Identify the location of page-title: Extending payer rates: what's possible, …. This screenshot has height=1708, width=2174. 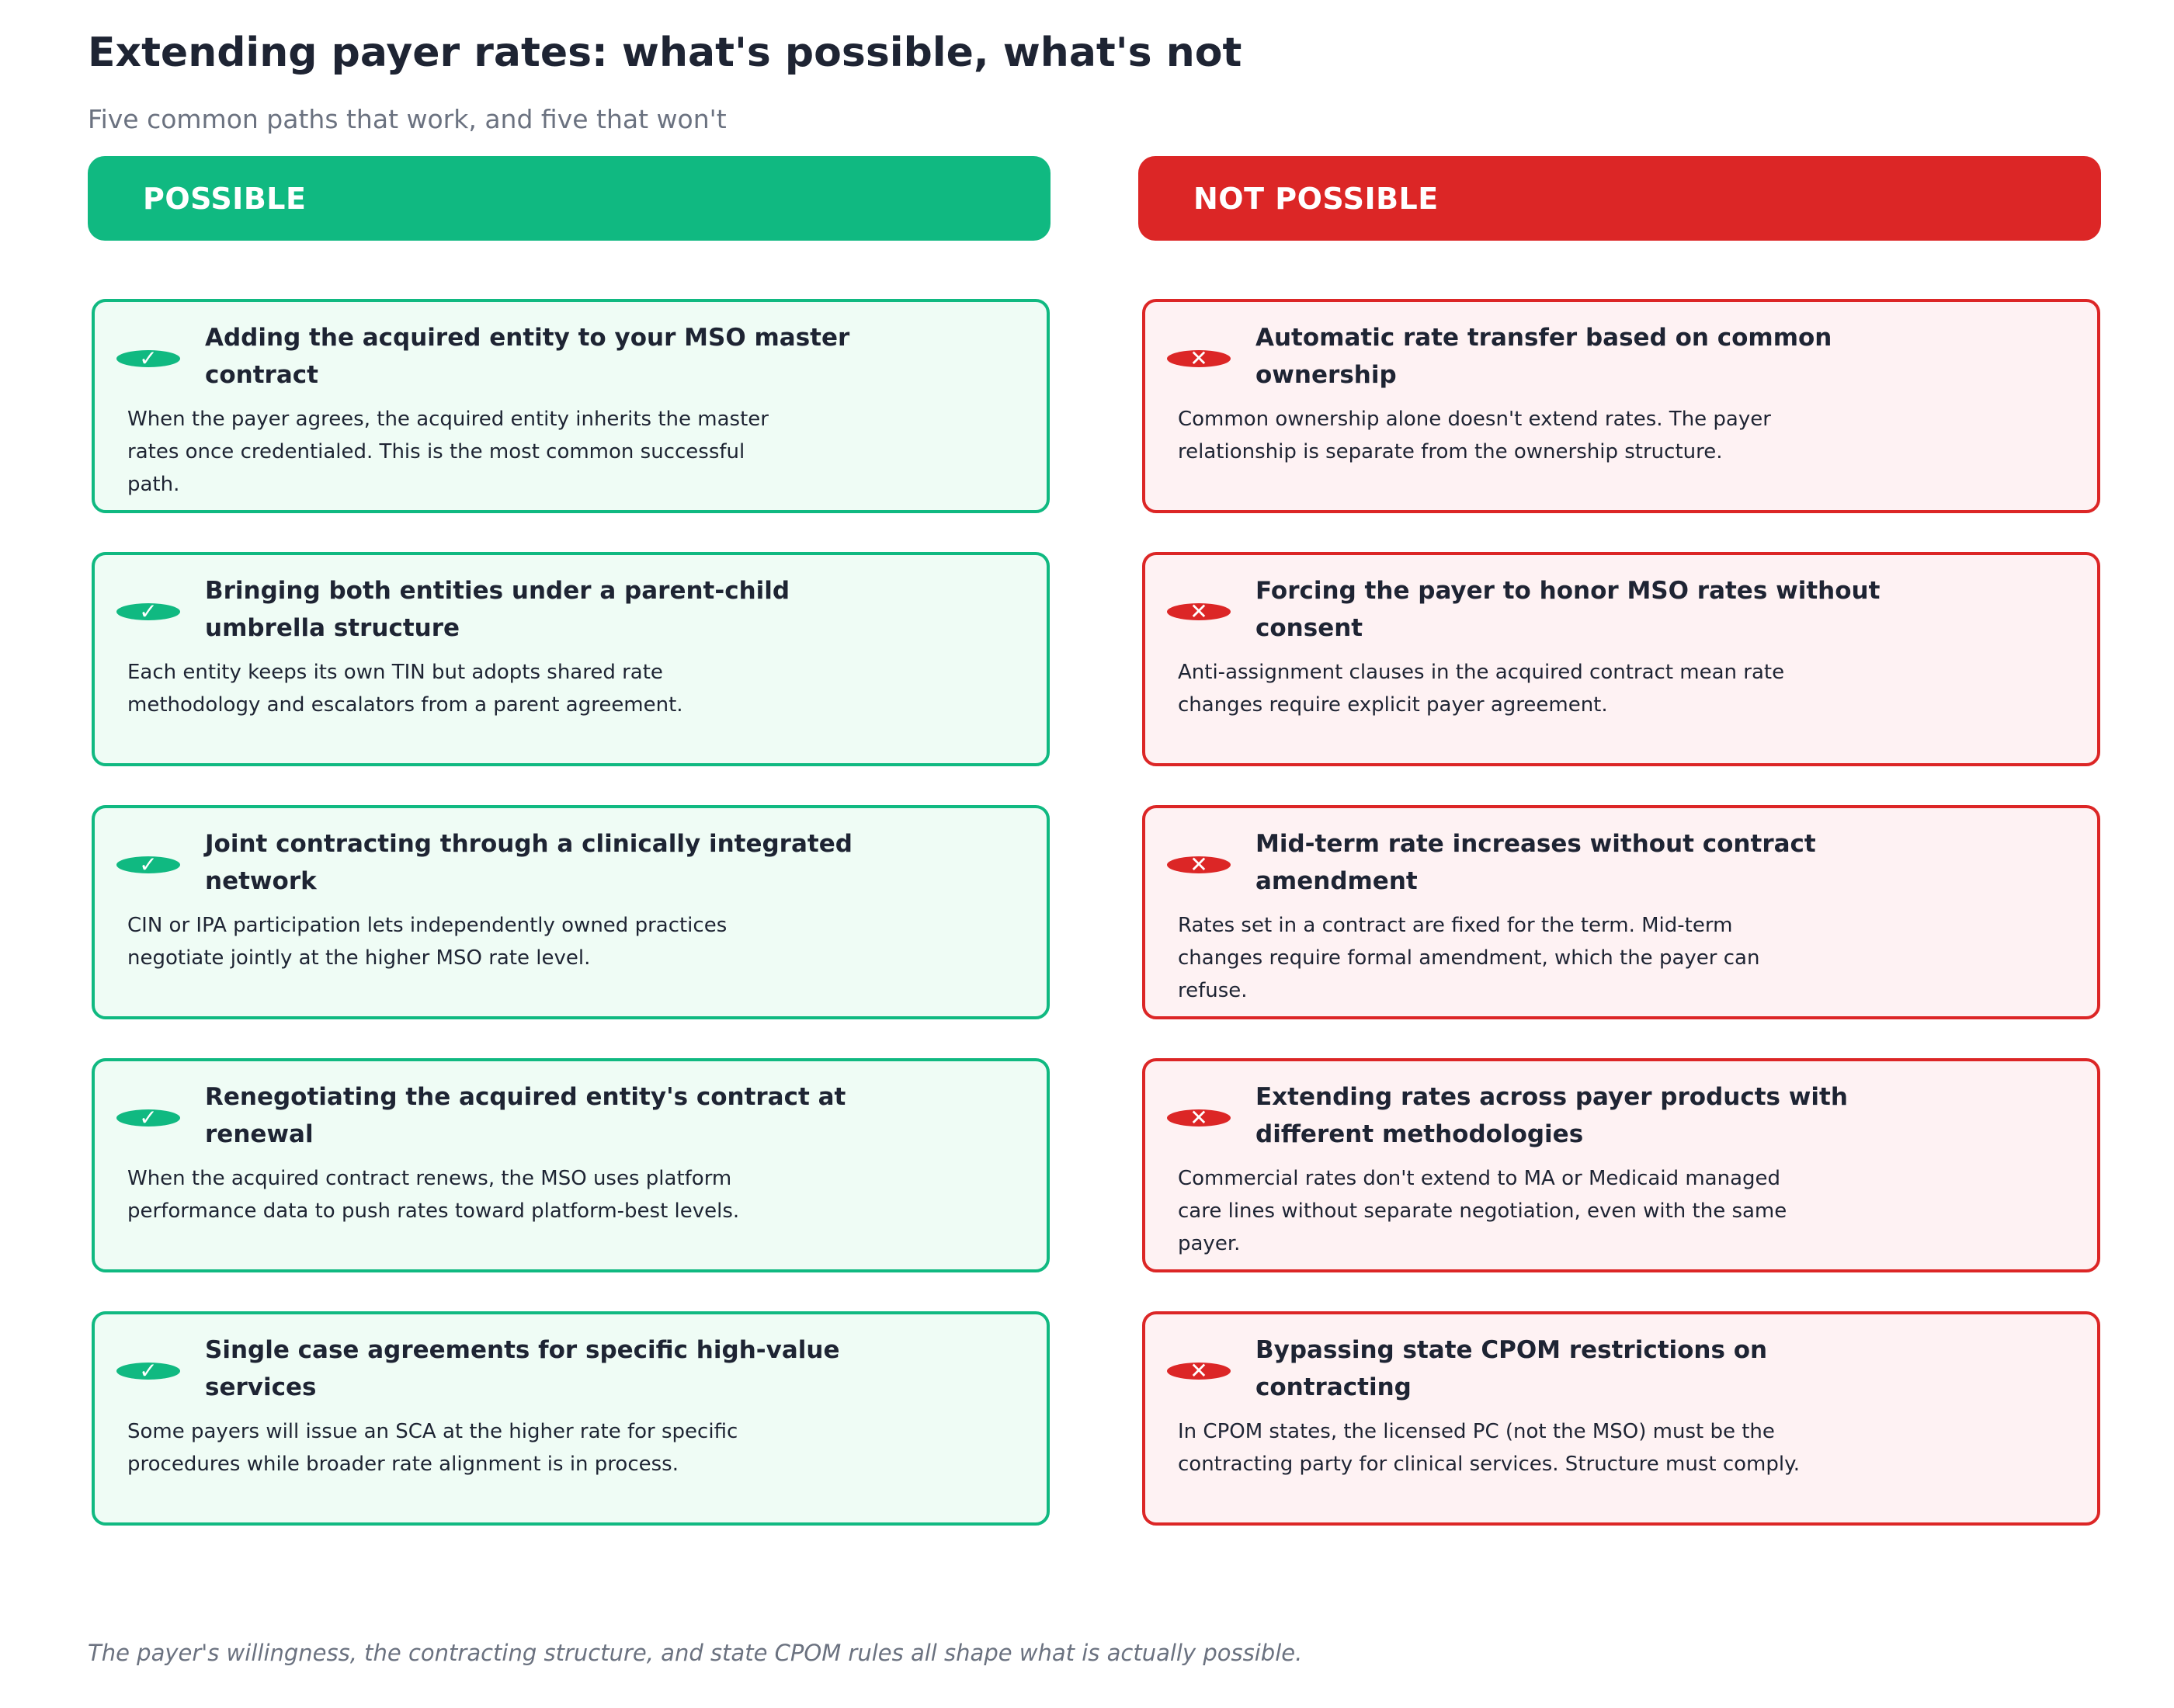
(665, 53).